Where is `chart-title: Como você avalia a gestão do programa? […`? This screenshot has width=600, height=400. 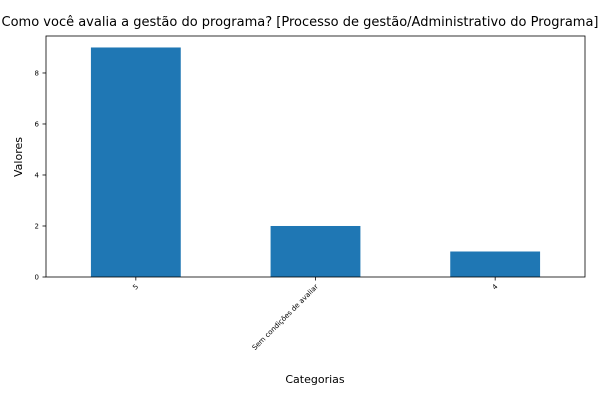
chart-title: Como você avalia a gestão do programa? [… is located at coordinates (300, 22).